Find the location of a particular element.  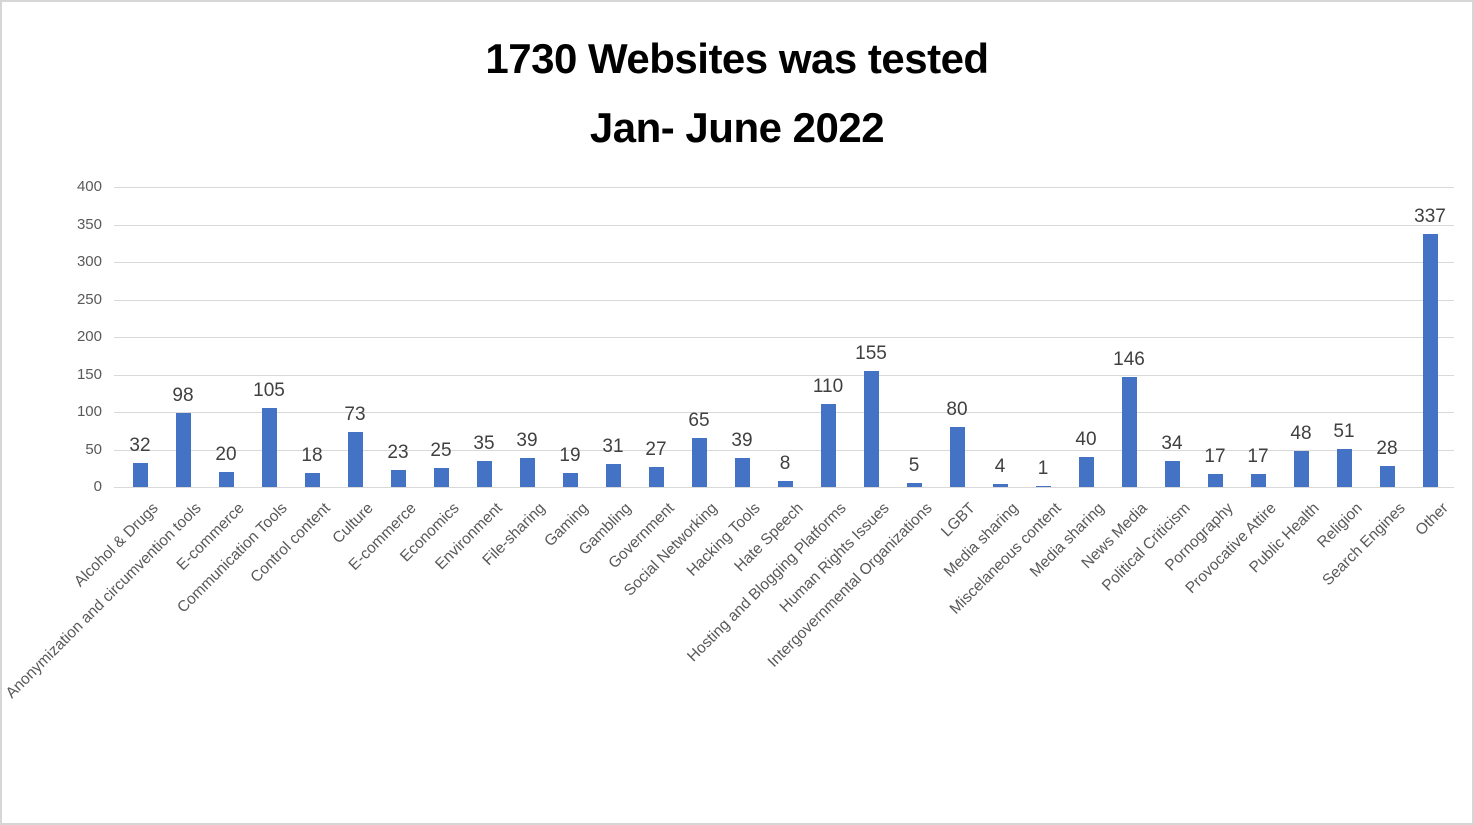

data-label: 25 is located at coordinates (441, 450).